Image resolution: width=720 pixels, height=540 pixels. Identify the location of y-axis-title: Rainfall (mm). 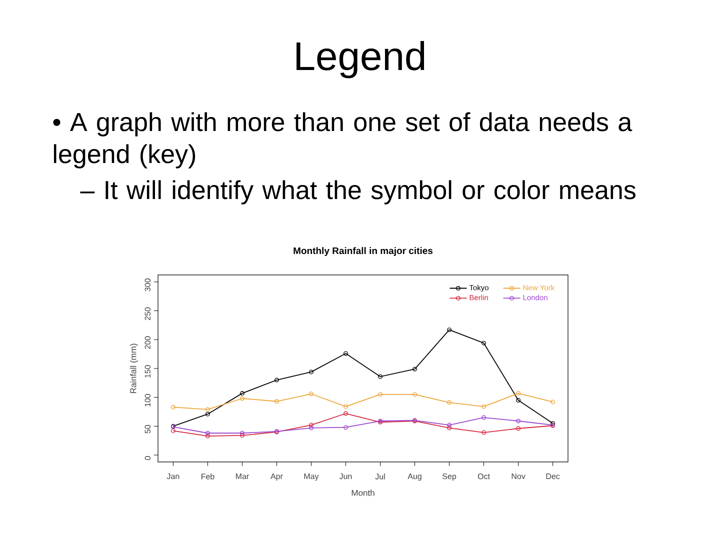
(134, 369).